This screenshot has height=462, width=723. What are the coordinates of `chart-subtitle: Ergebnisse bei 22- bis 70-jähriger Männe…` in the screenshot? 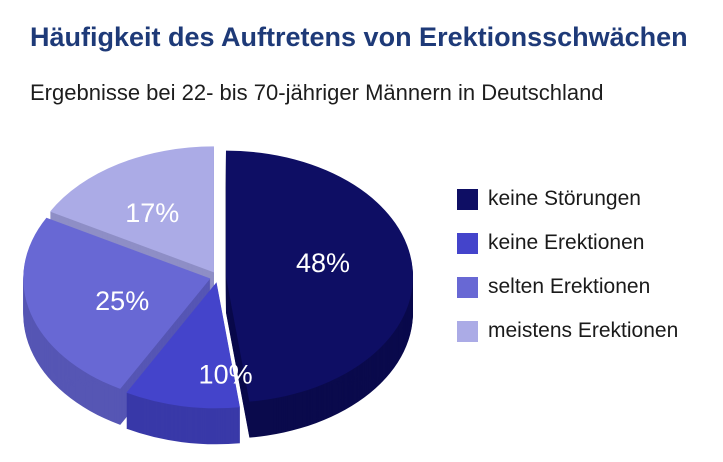 It's located at (317, 92).